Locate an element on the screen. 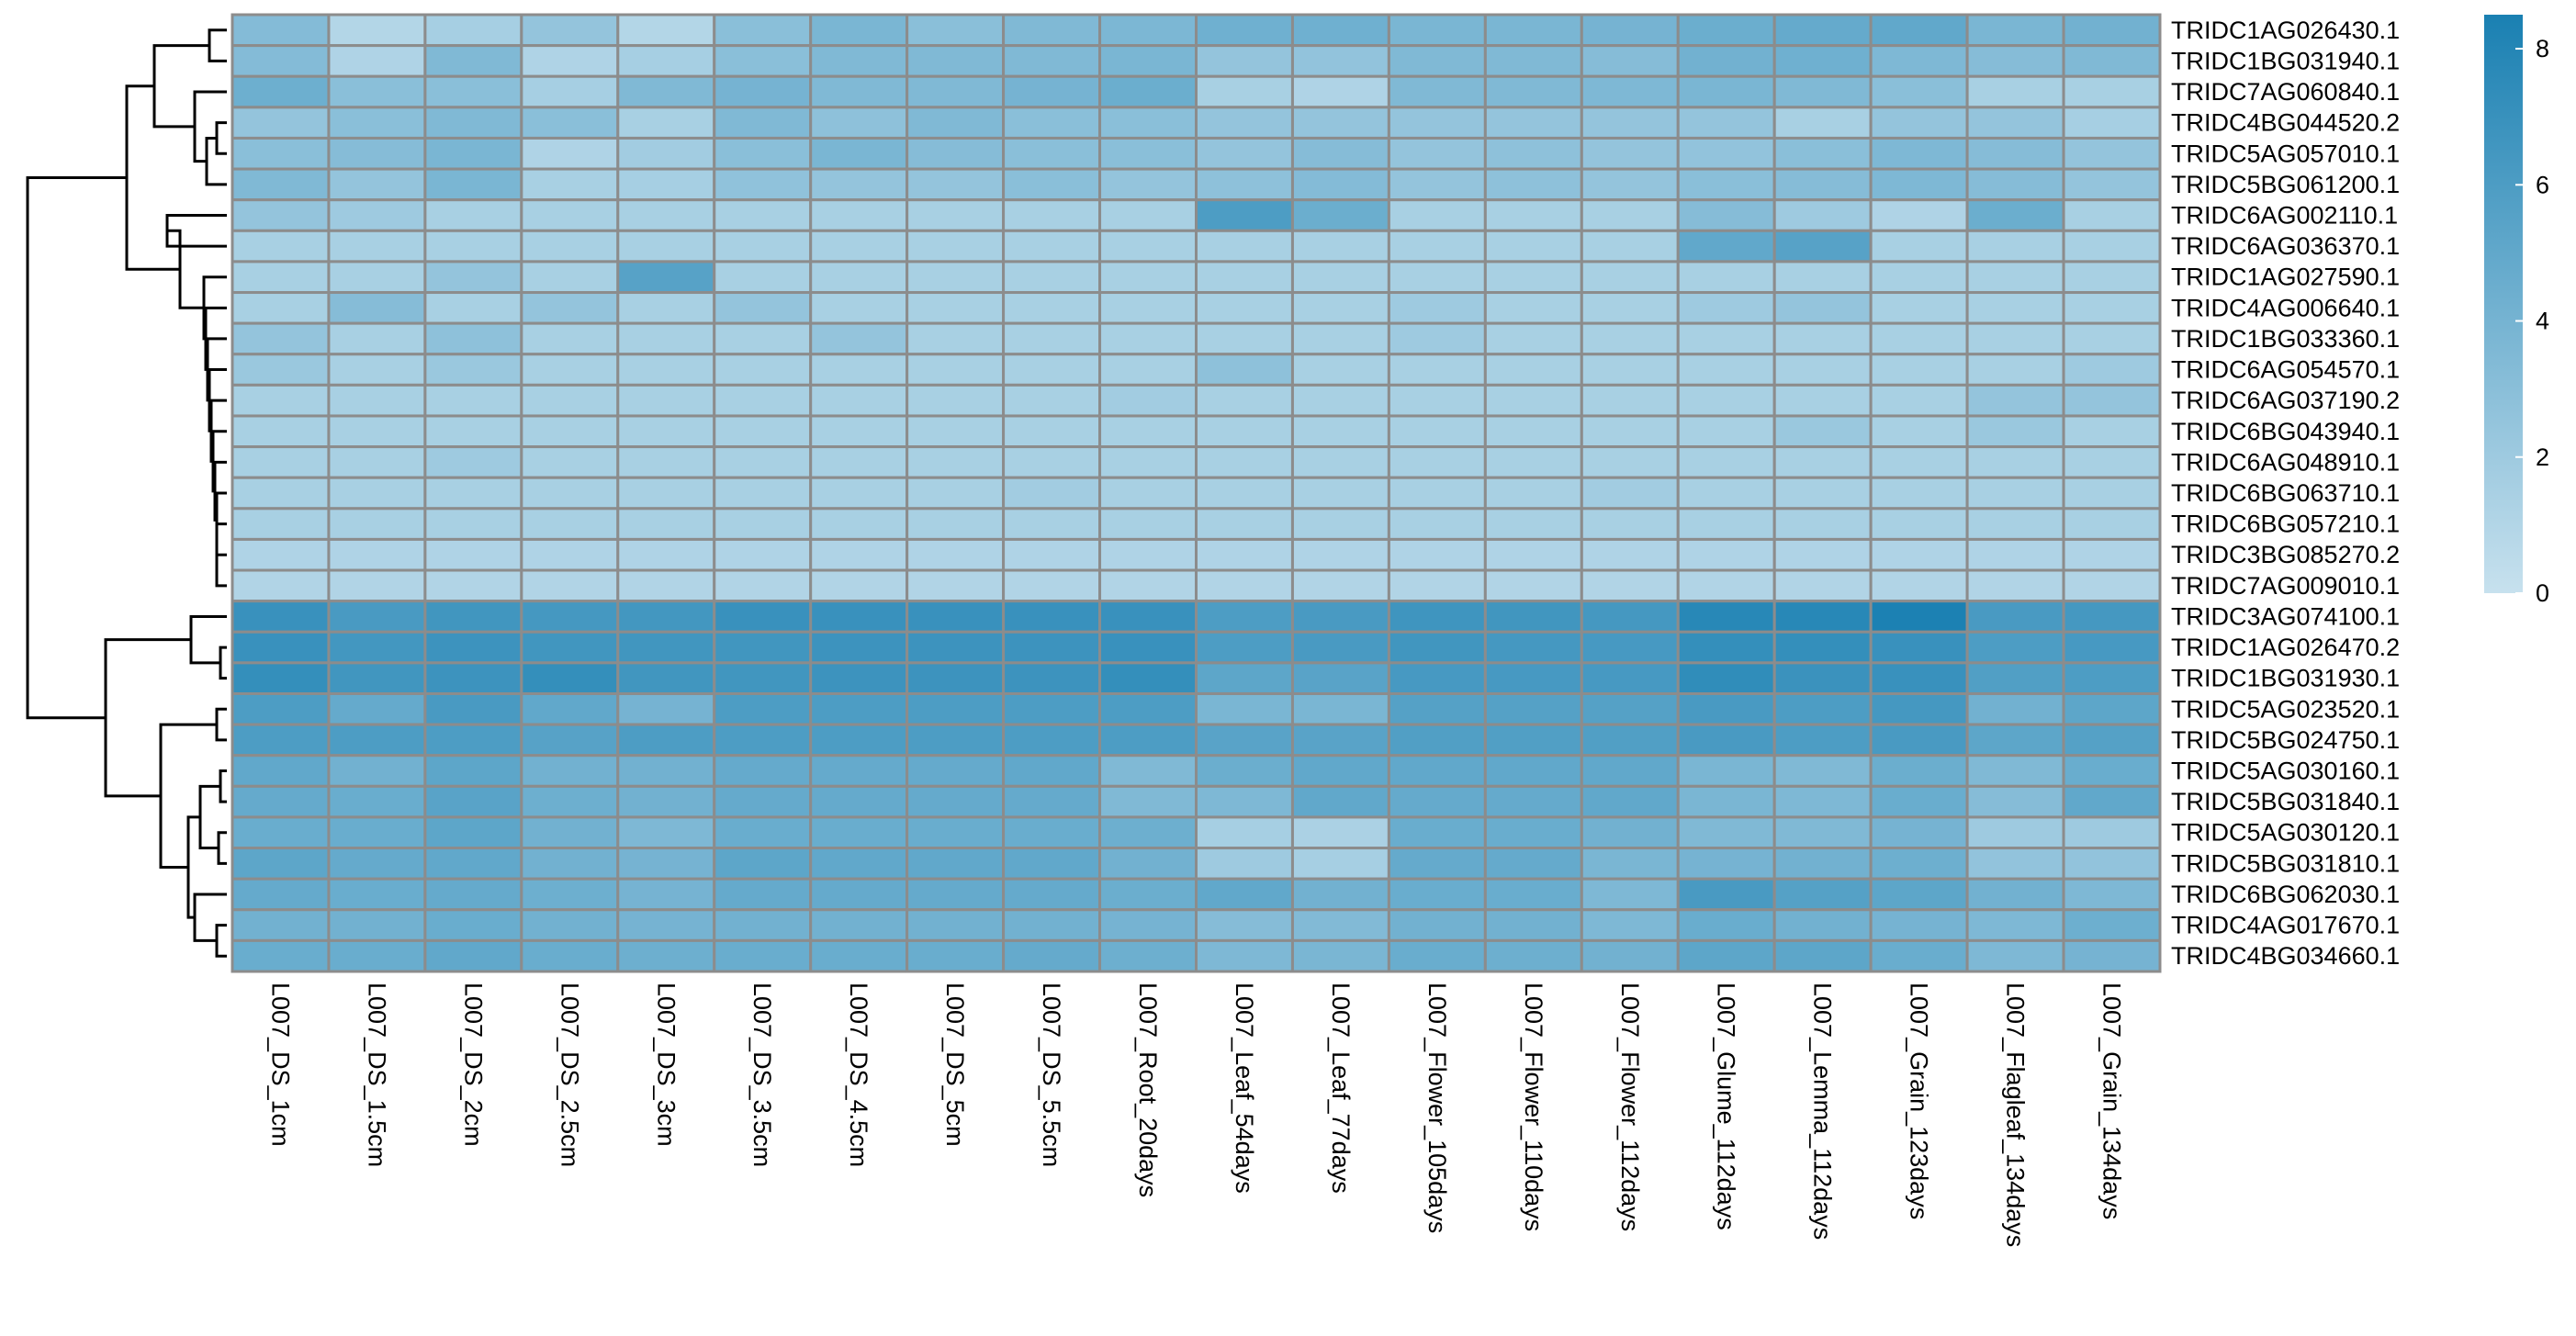  row-label: TRIDC4AG006640.1 is located at coordinates (2285, 307).